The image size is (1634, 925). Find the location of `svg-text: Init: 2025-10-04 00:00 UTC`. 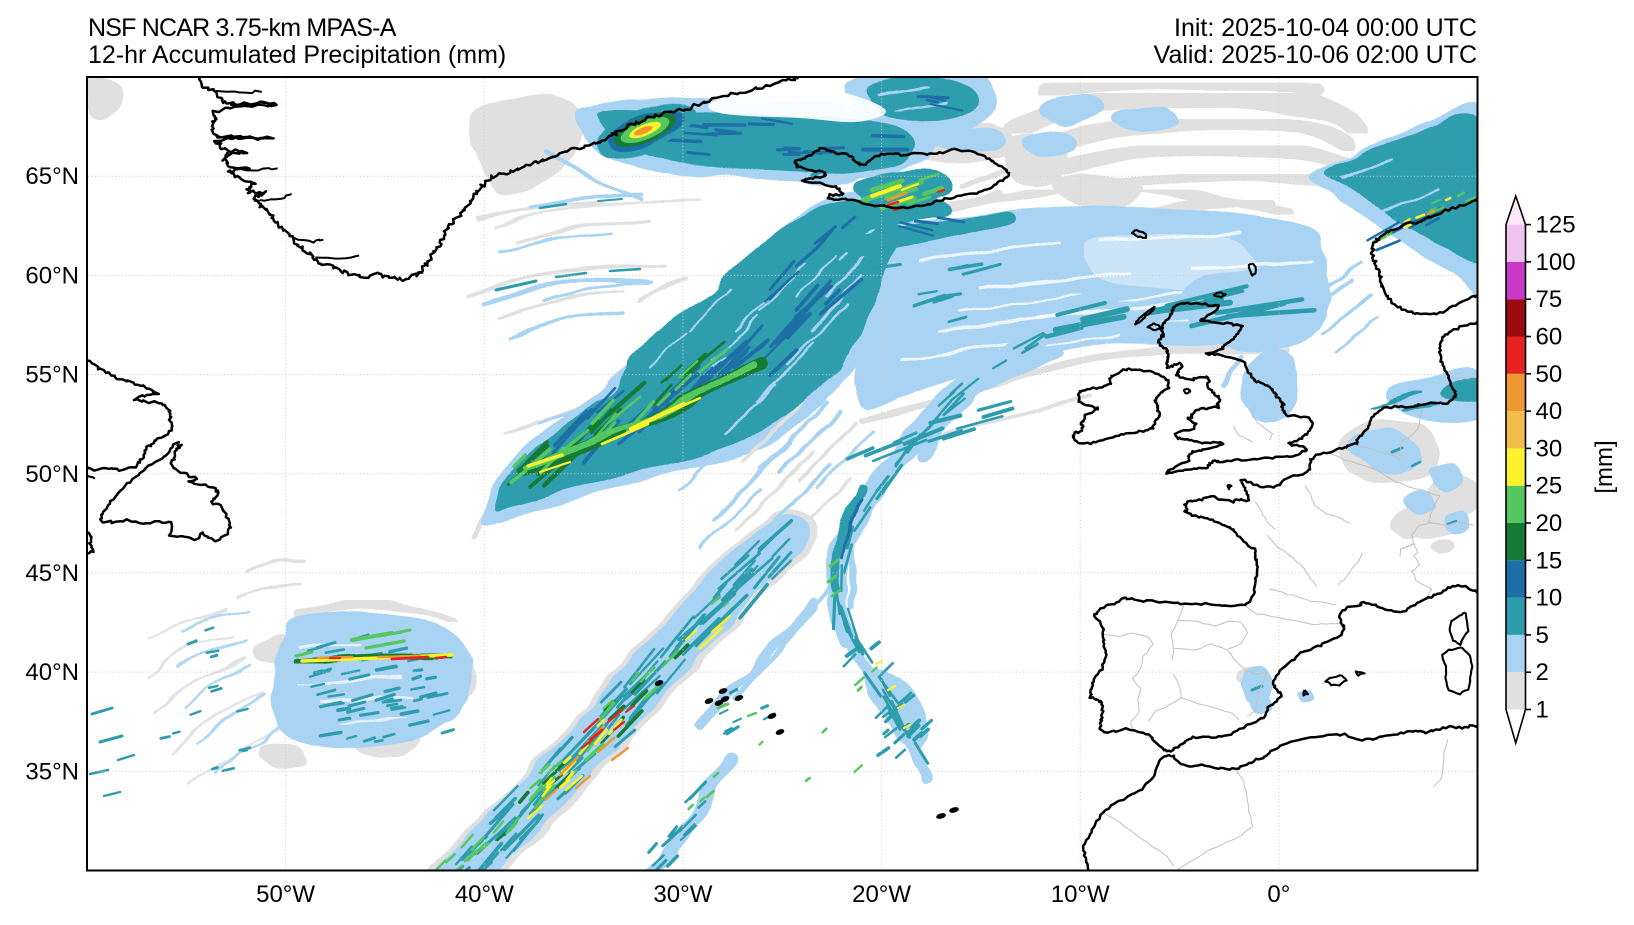

svg-text: Init: 2025-10-04 00:00 UTC is located at coordinates (1325, 28).